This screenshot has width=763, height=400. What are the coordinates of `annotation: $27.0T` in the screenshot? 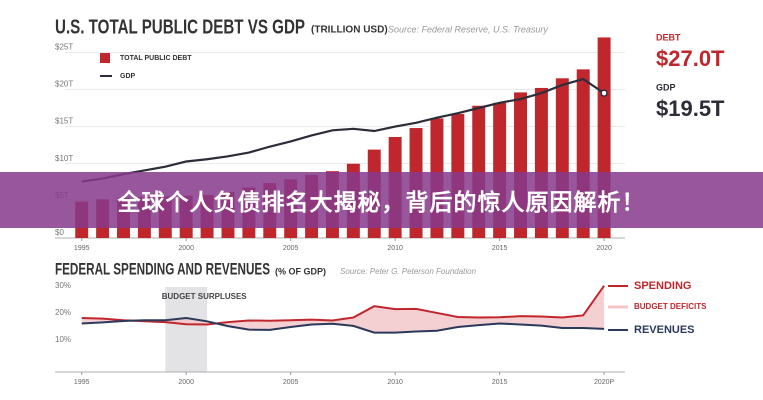 It's located at (690, 58).